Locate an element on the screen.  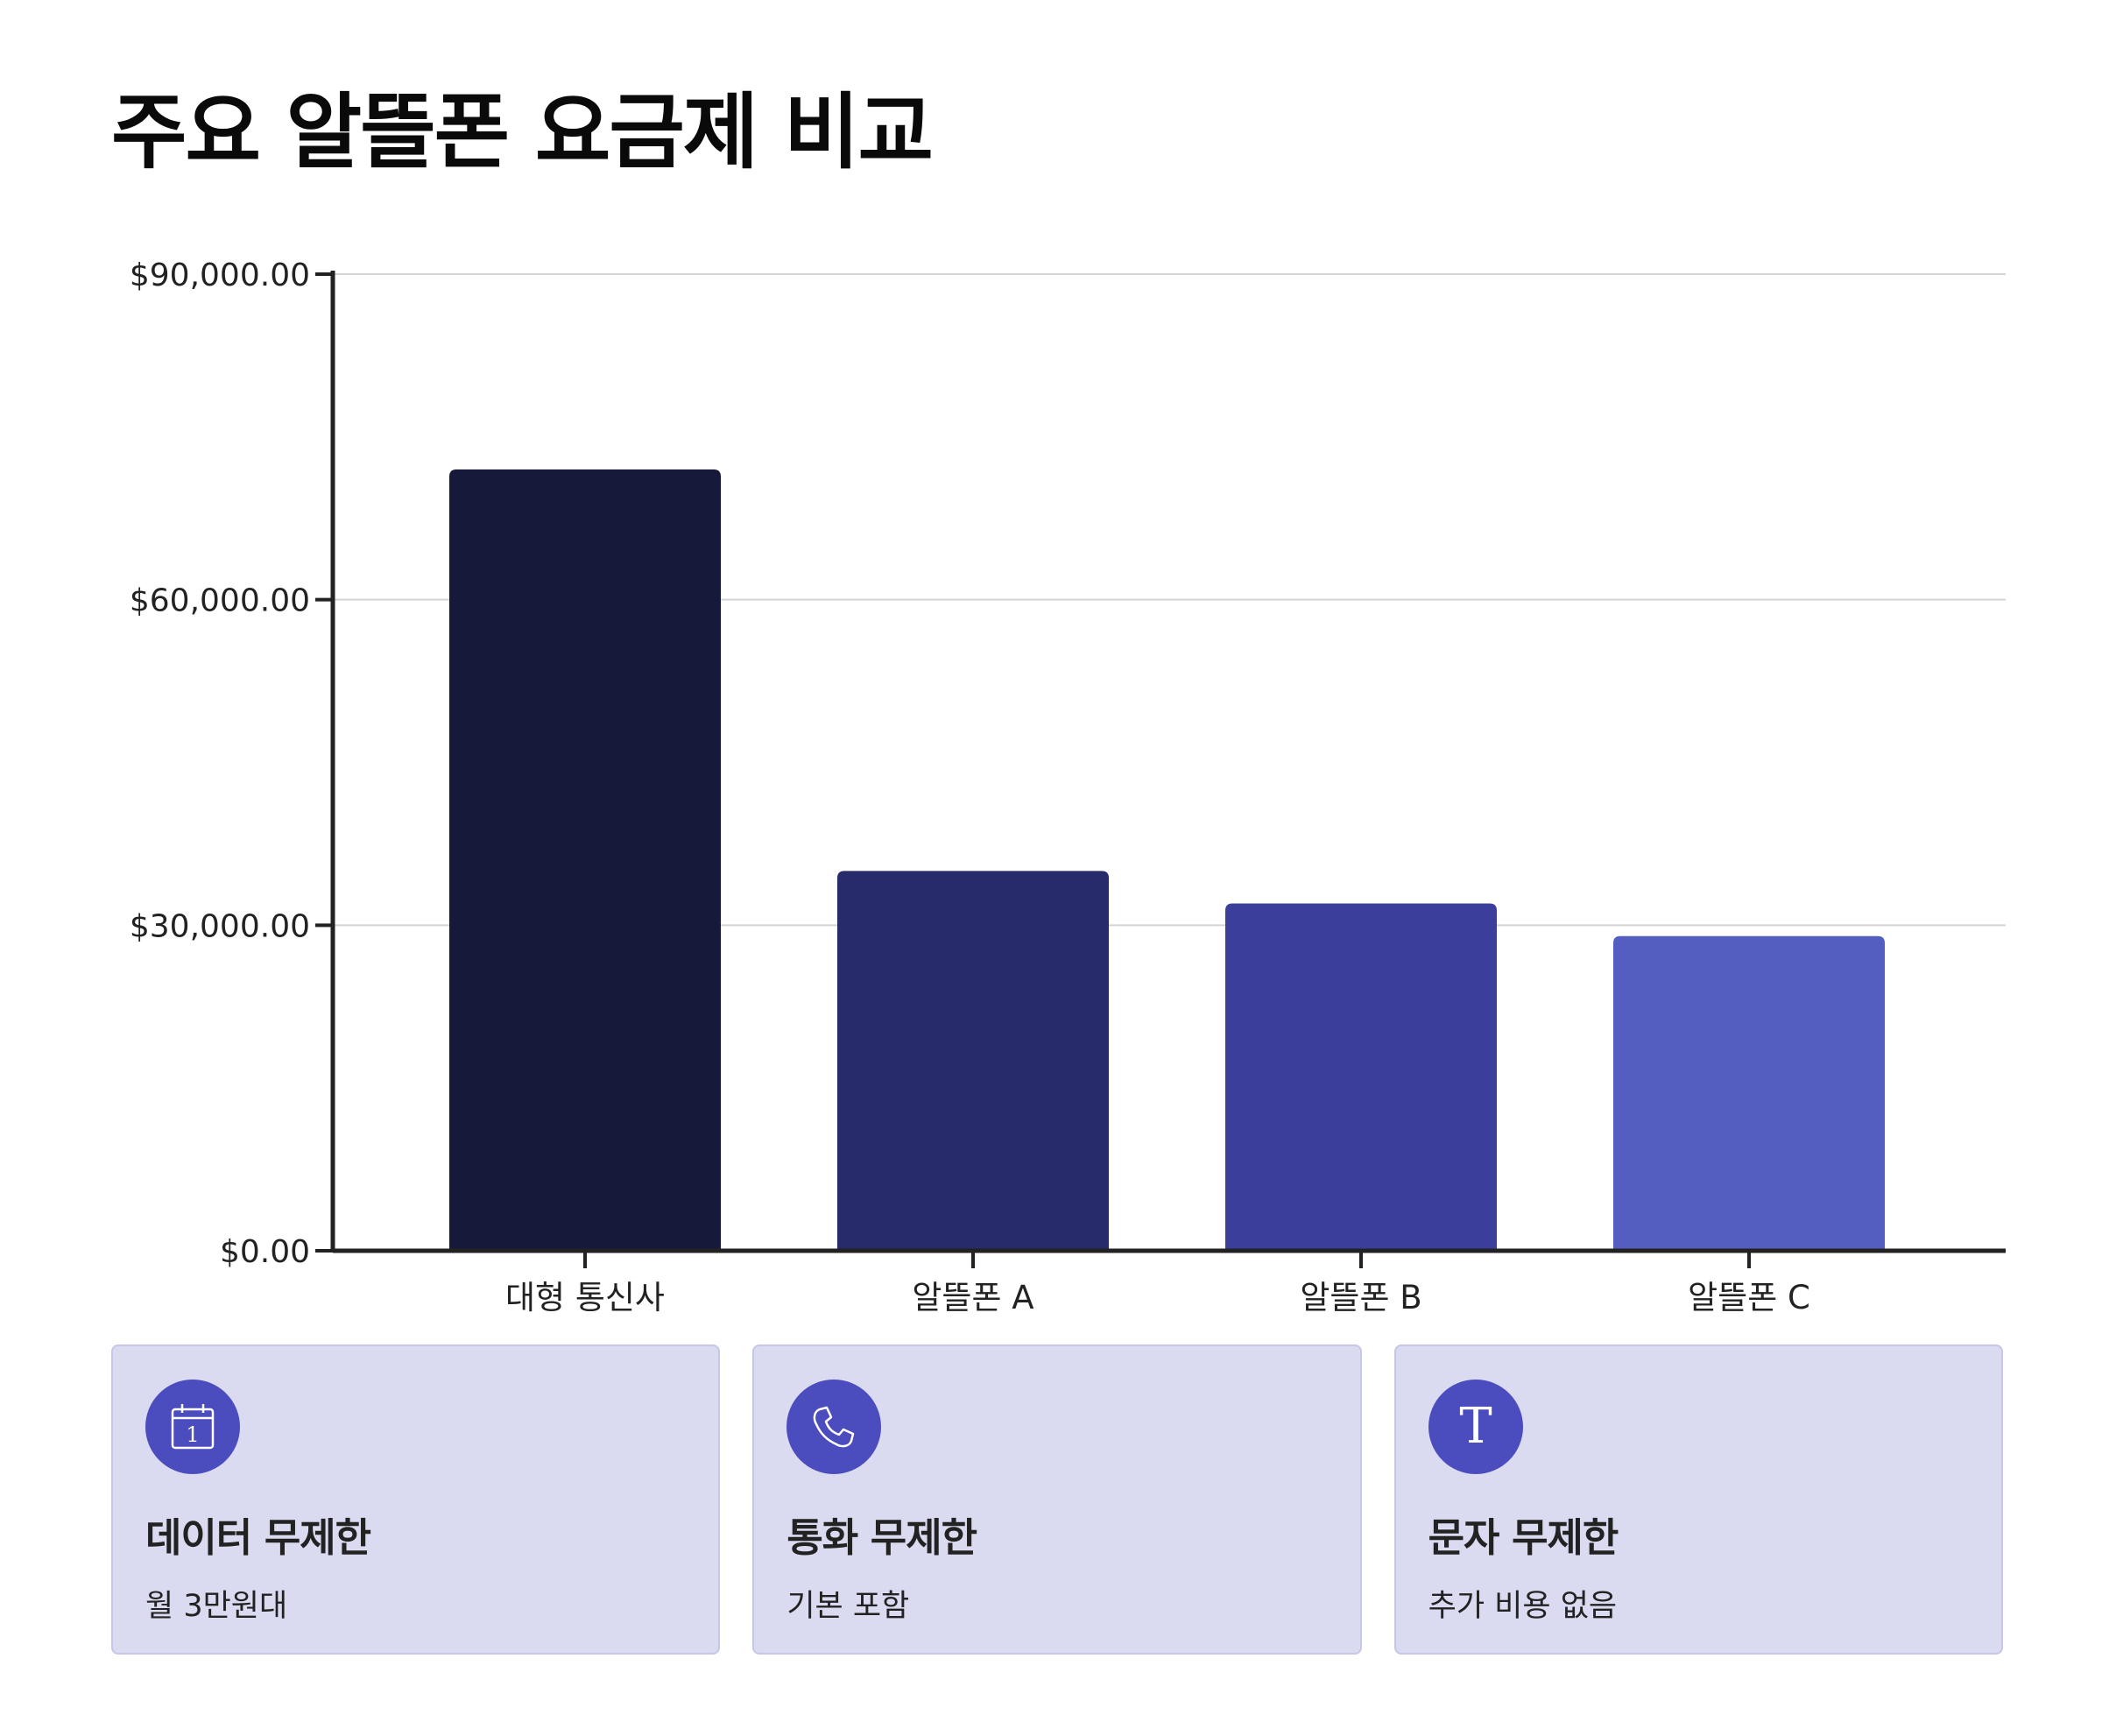
card-description: 월 3만원대 is located at coordinates (217, 1606).